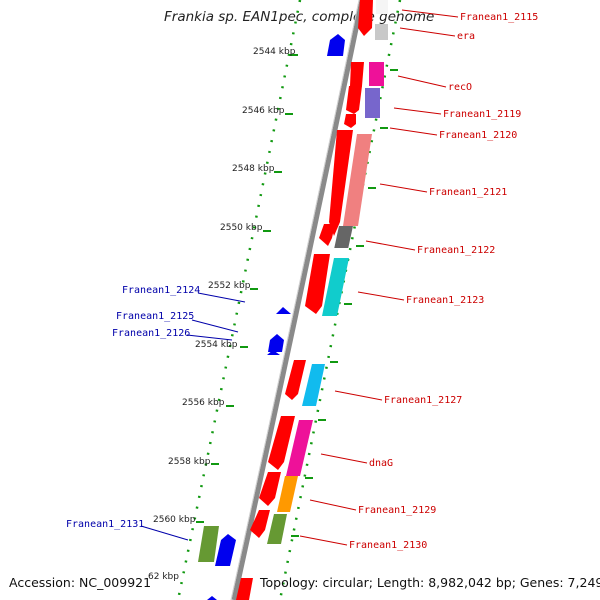  What do you see at coordinates (80, 582) in the screenshot?
I see `accession-text: Accession: NC_009921` at bounding box center [80, 582].